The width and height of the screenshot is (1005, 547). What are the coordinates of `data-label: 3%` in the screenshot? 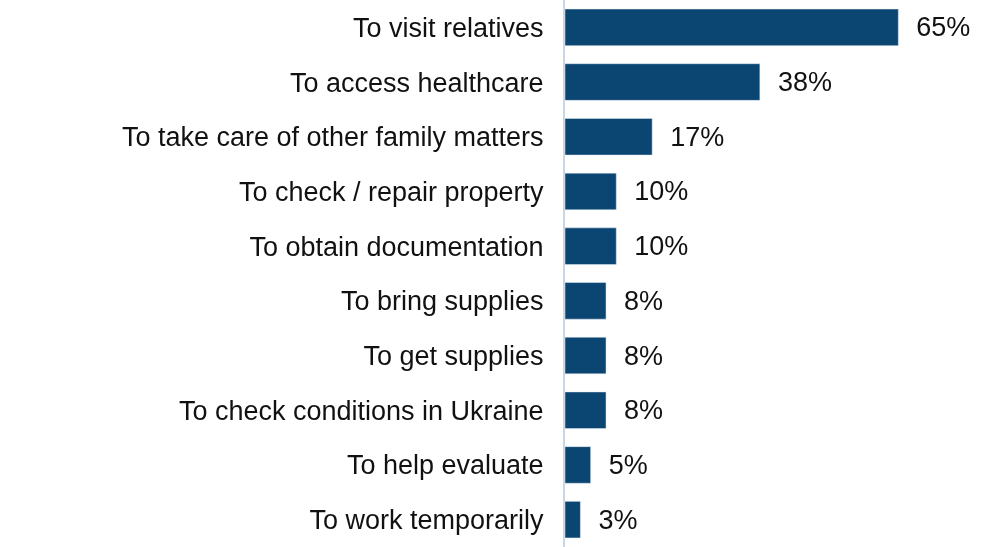 It's located at (610, 519).